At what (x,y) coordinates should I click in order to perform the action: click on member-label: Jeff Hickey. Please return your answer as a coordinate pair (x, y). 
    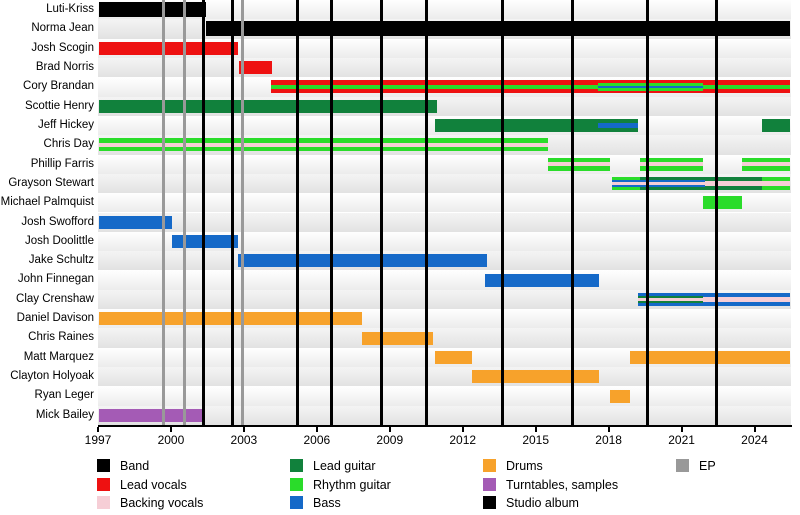
    Looking at the image, I should click on (65, 124).